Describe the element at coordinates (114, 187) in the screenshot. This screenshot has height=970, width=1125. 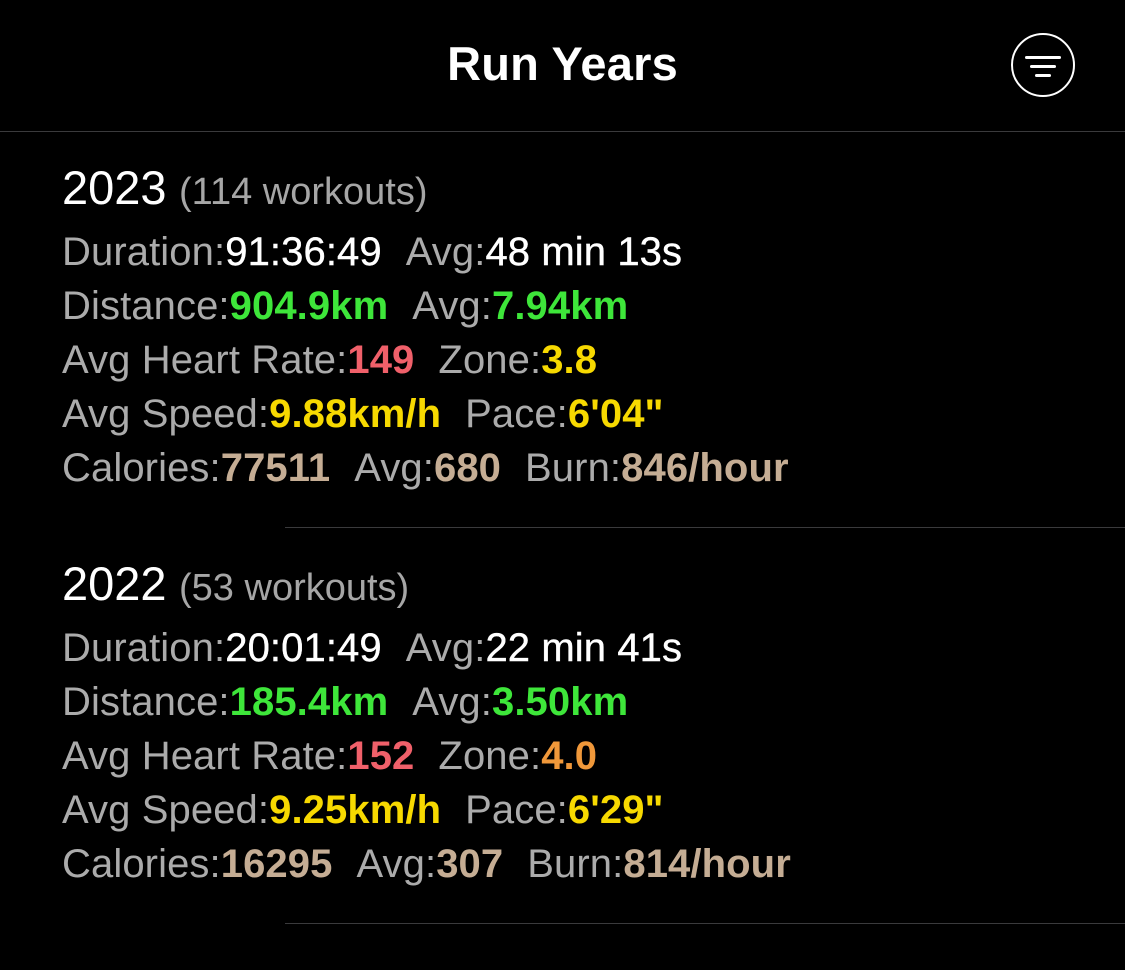
I see `year-label: 2023` at that location.